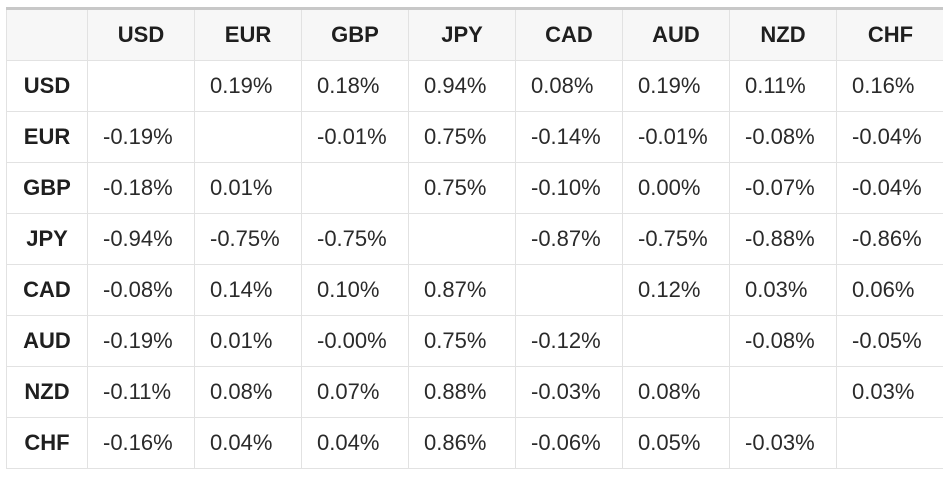 The width and height of the screenshot is (943, 493). I want to click on cell-usd-chf: 0.16%, so click(889, 86).